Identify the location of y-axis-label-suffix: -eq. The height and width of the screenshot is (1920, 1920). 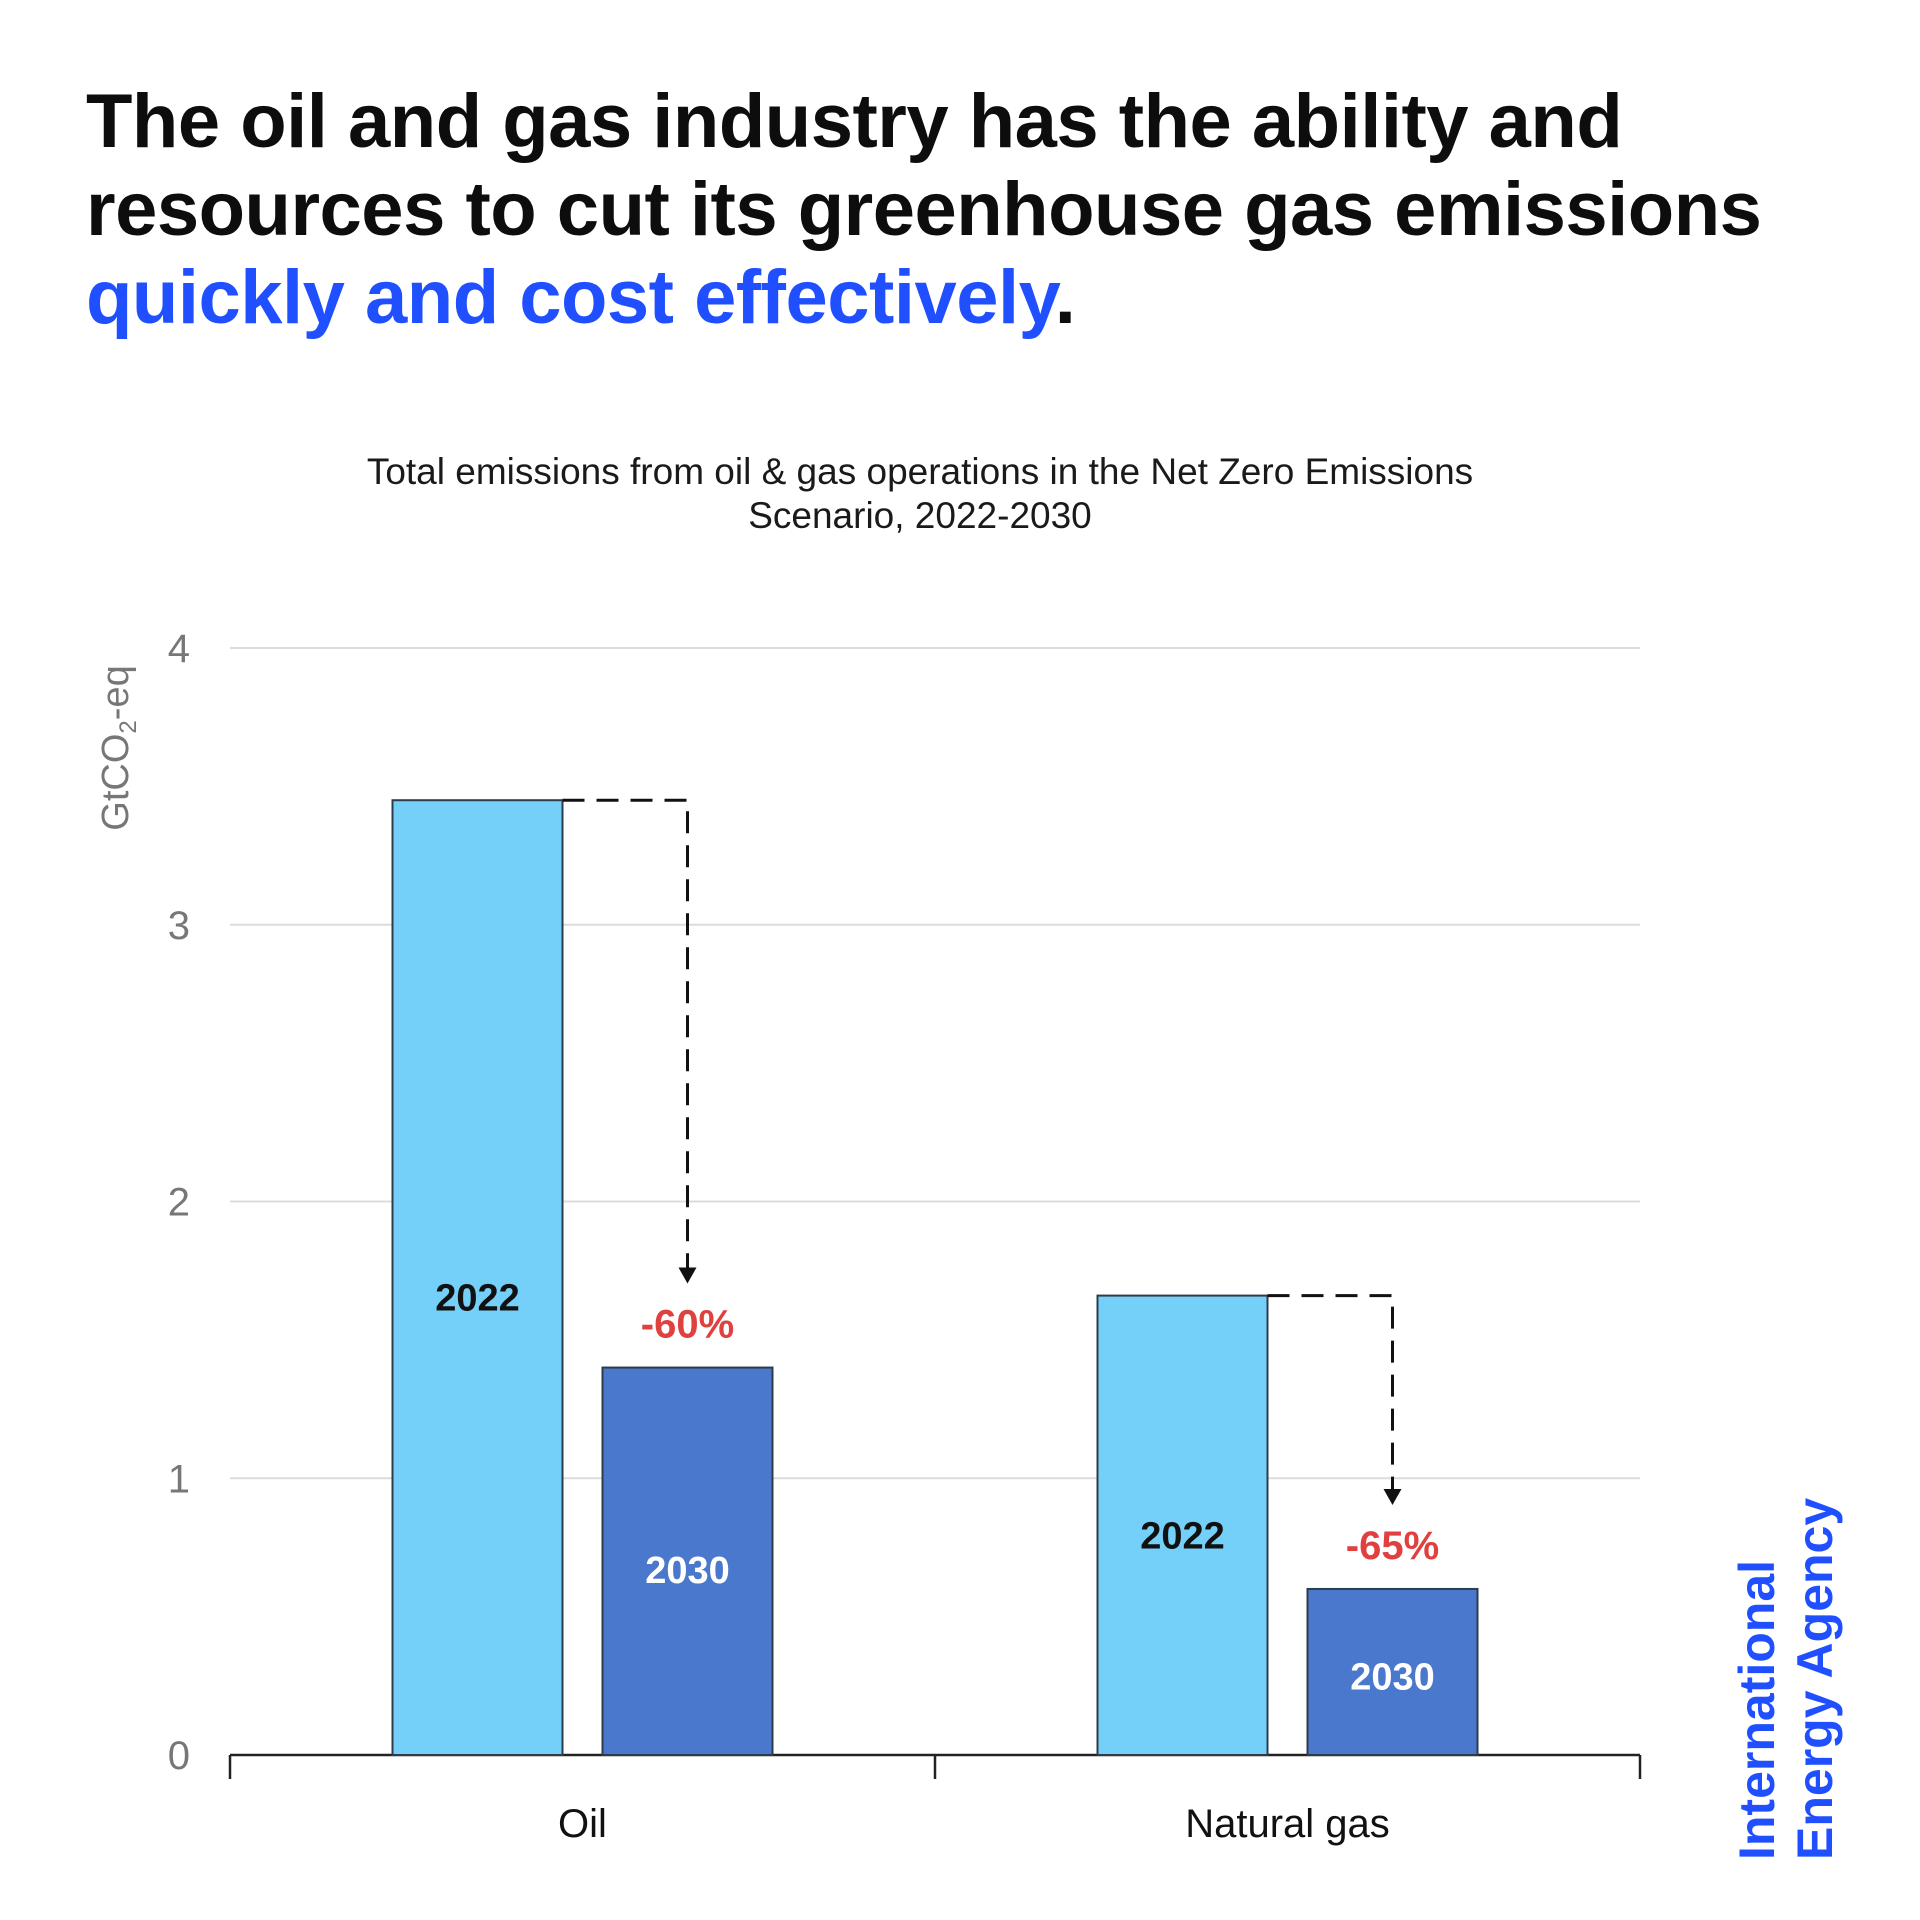
(116, 692).